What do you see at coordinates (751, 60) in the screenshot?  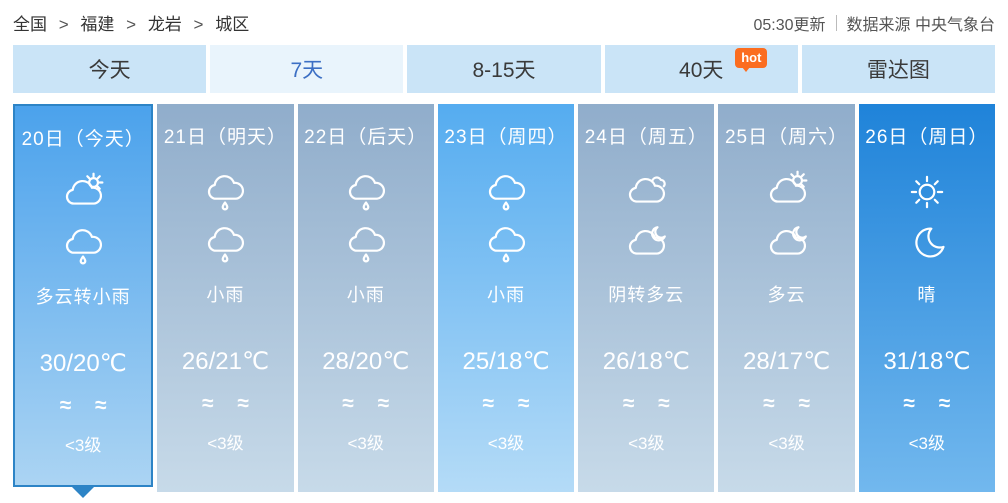 I see `hot-badge: hot` at bounding box center [751, 60].